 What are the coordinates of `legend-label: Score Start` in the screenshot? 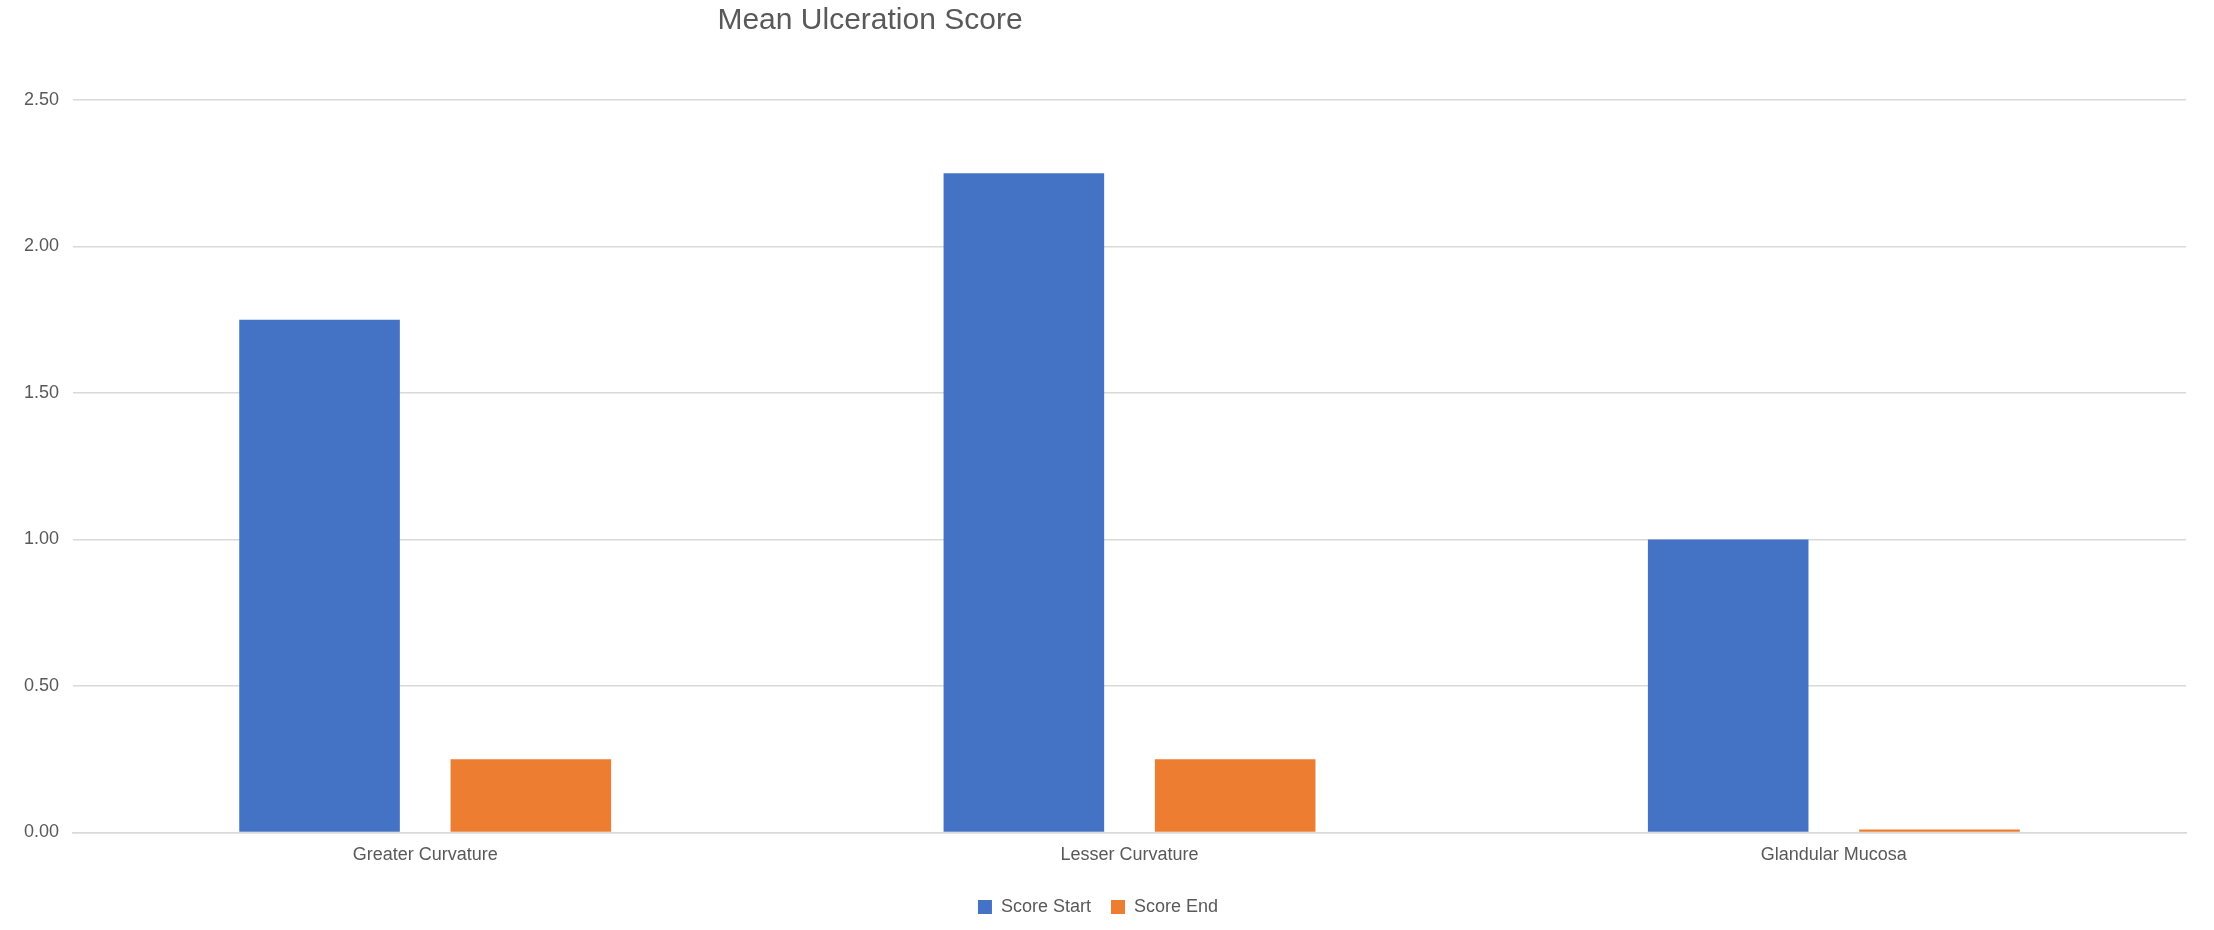 It's located at (1045, 905).